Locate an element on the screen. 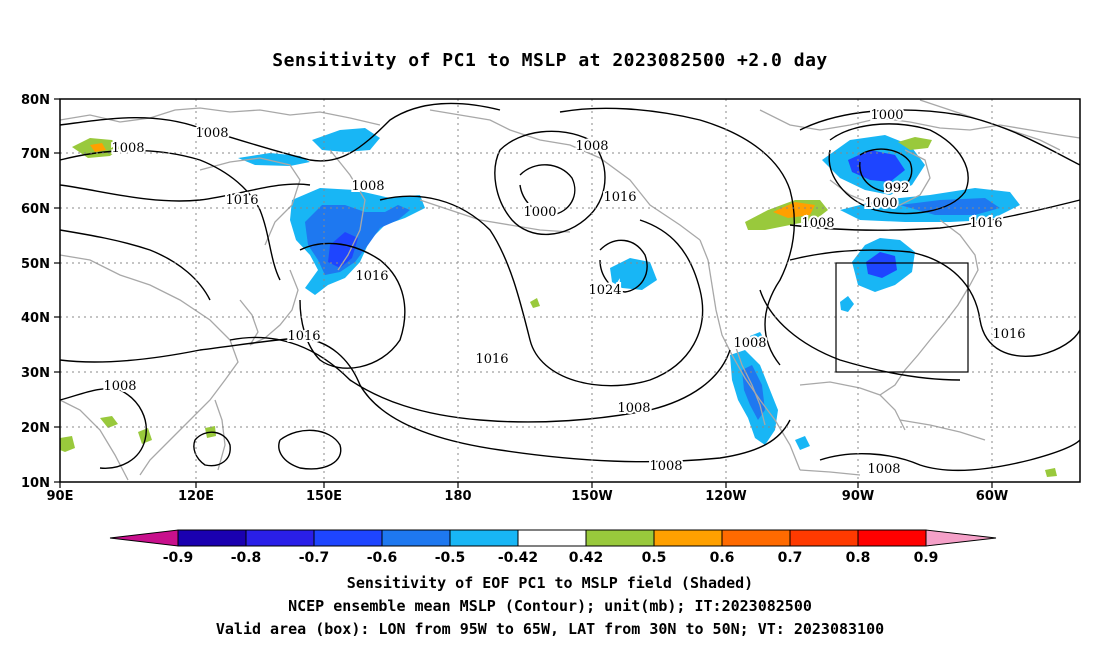 The image size is (1100, 650). valid-area-box is located at coordinates (902, 317).